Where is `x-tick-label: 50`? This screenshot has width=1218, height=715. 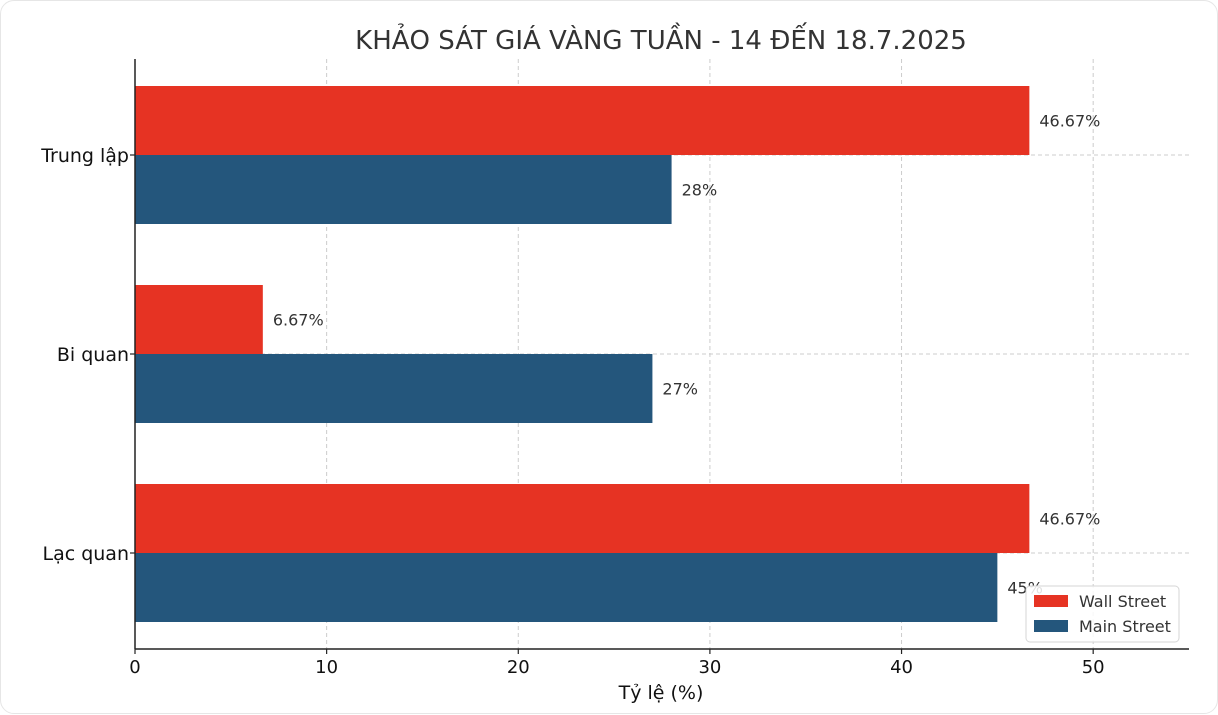
x-tick-label: 50 is located at coordinates (1093, 667).